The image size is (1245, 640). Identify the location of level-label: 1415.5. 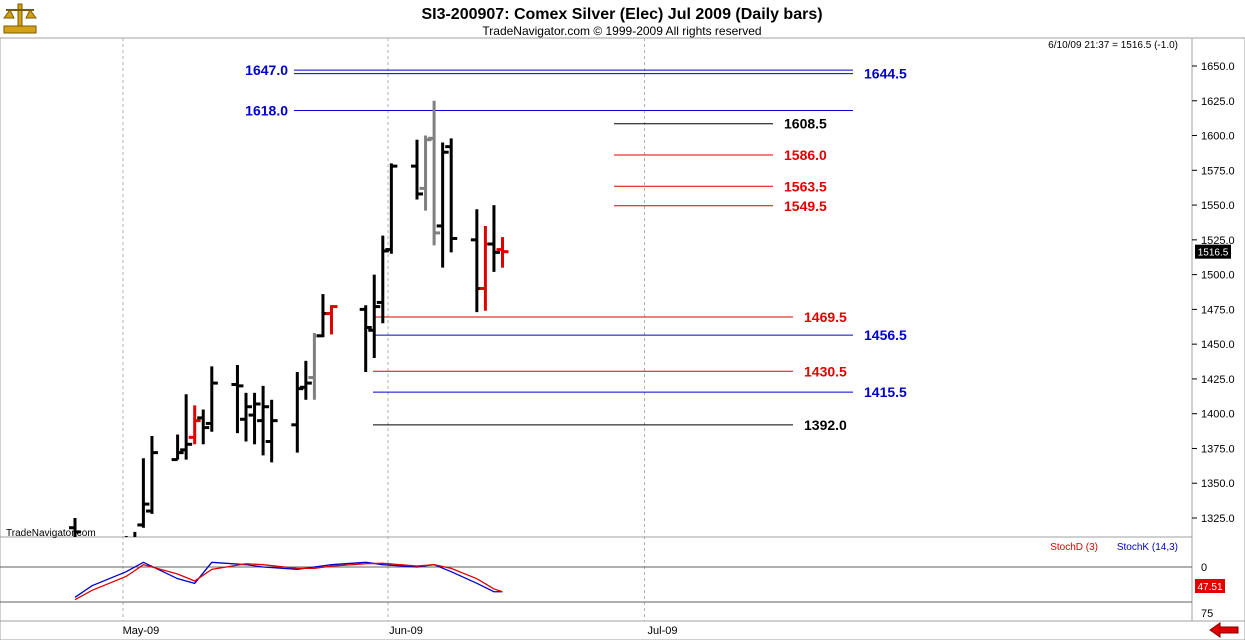
(885, 392).